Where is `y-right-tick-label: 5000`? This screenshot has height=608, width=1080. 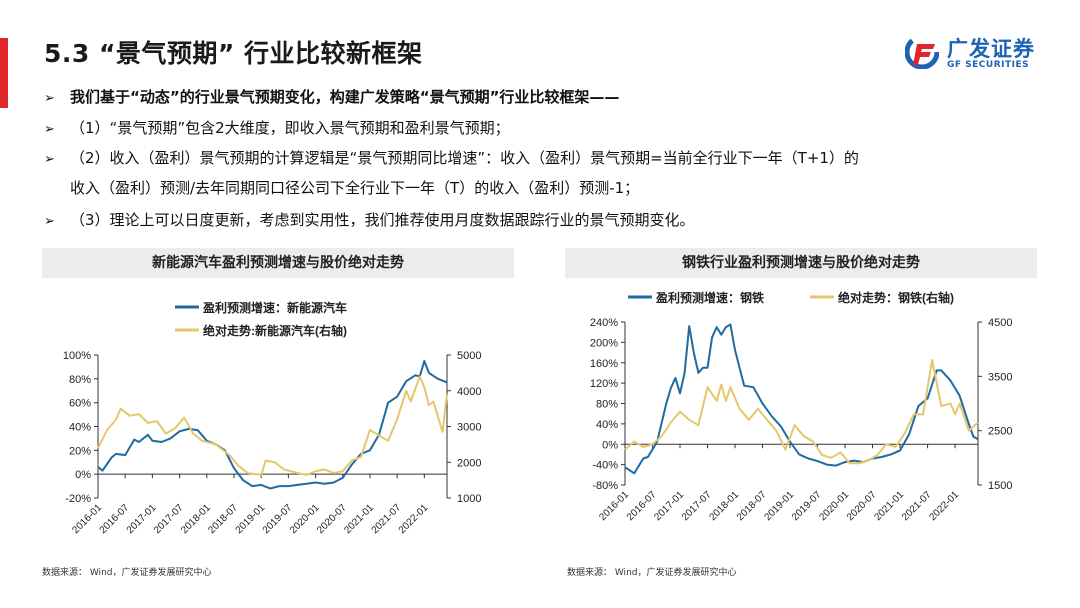
y-right-tick-label: 5000 is located at coordinates (469, 356).